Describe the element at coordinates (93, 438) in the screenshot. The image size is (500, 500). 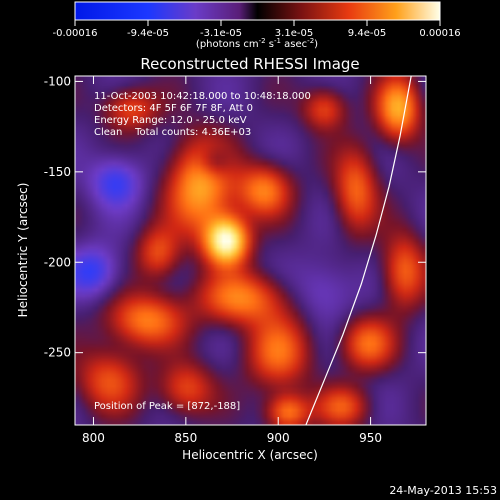
I see `x-tick-label: 800` at that location.